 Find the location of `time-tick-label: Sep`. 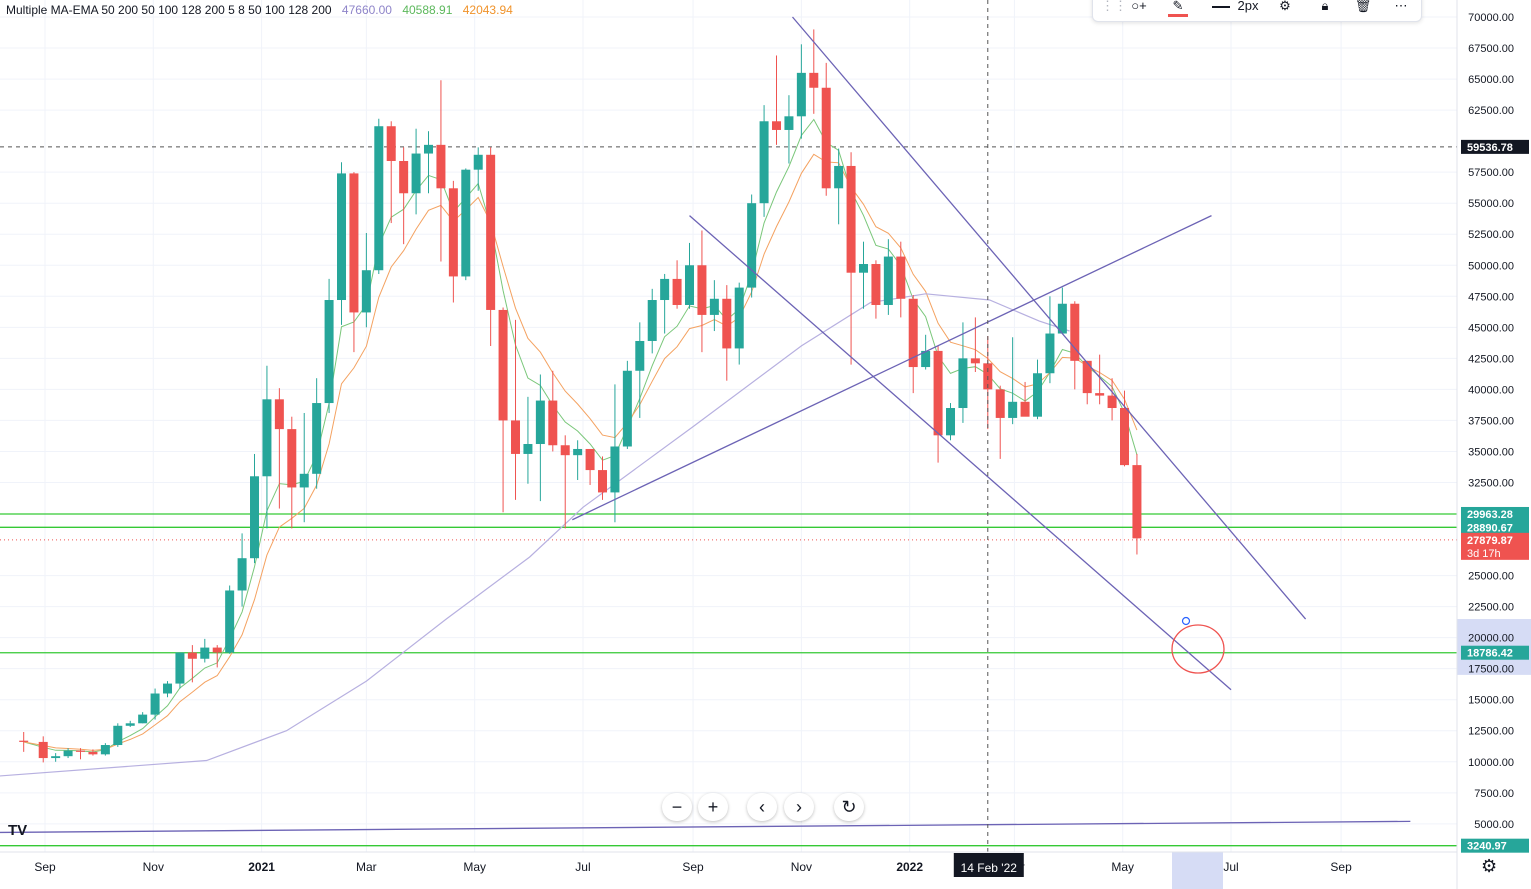

time-tick-label: Sep is located at coordinates (45, 867).